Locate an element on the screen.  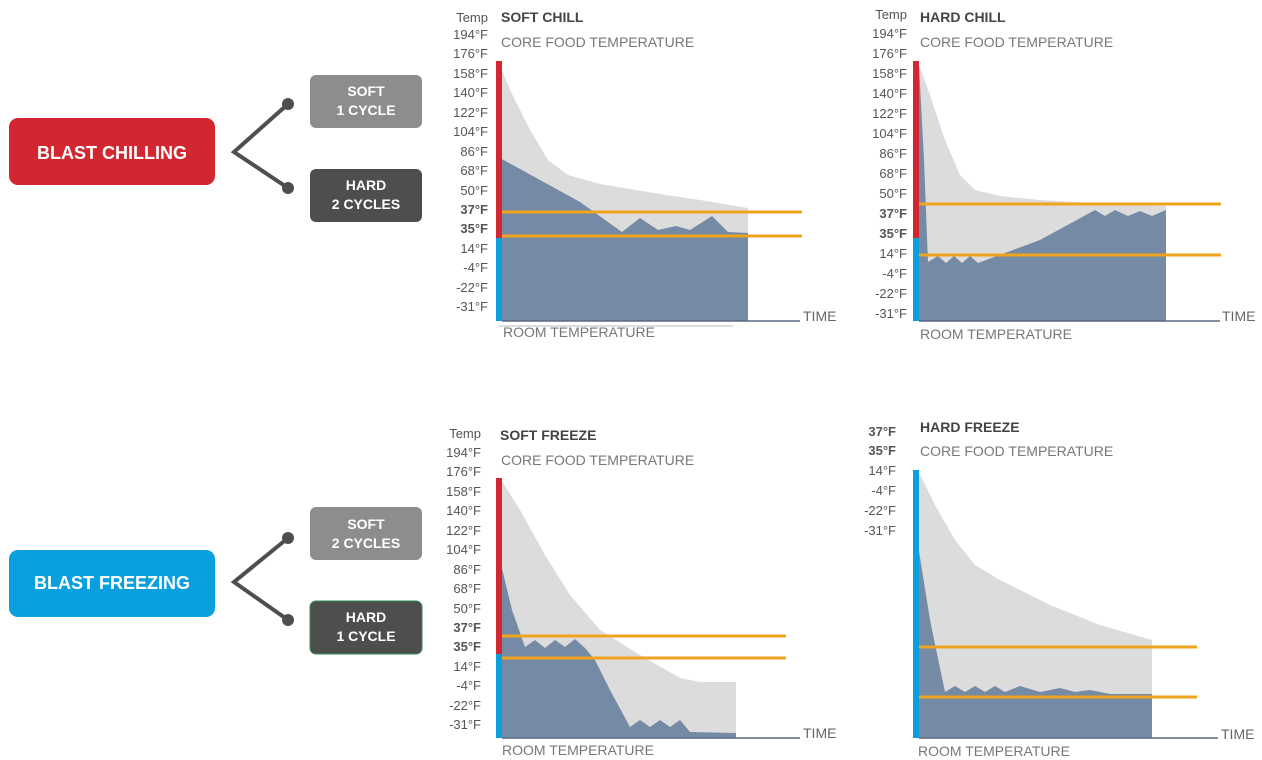
chilling-hard-line1: HARD is located at coordinates (366, 185).